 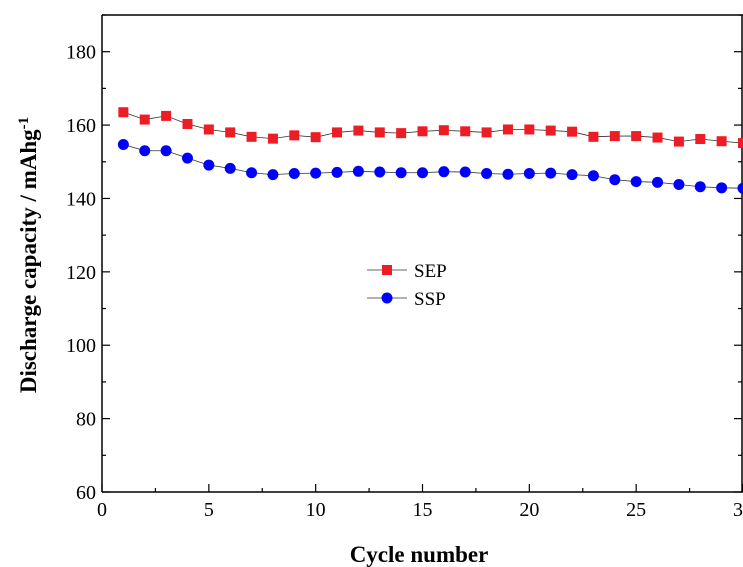 I want to click on x-axis-title: Cycle number, so click(x=419, y=554).